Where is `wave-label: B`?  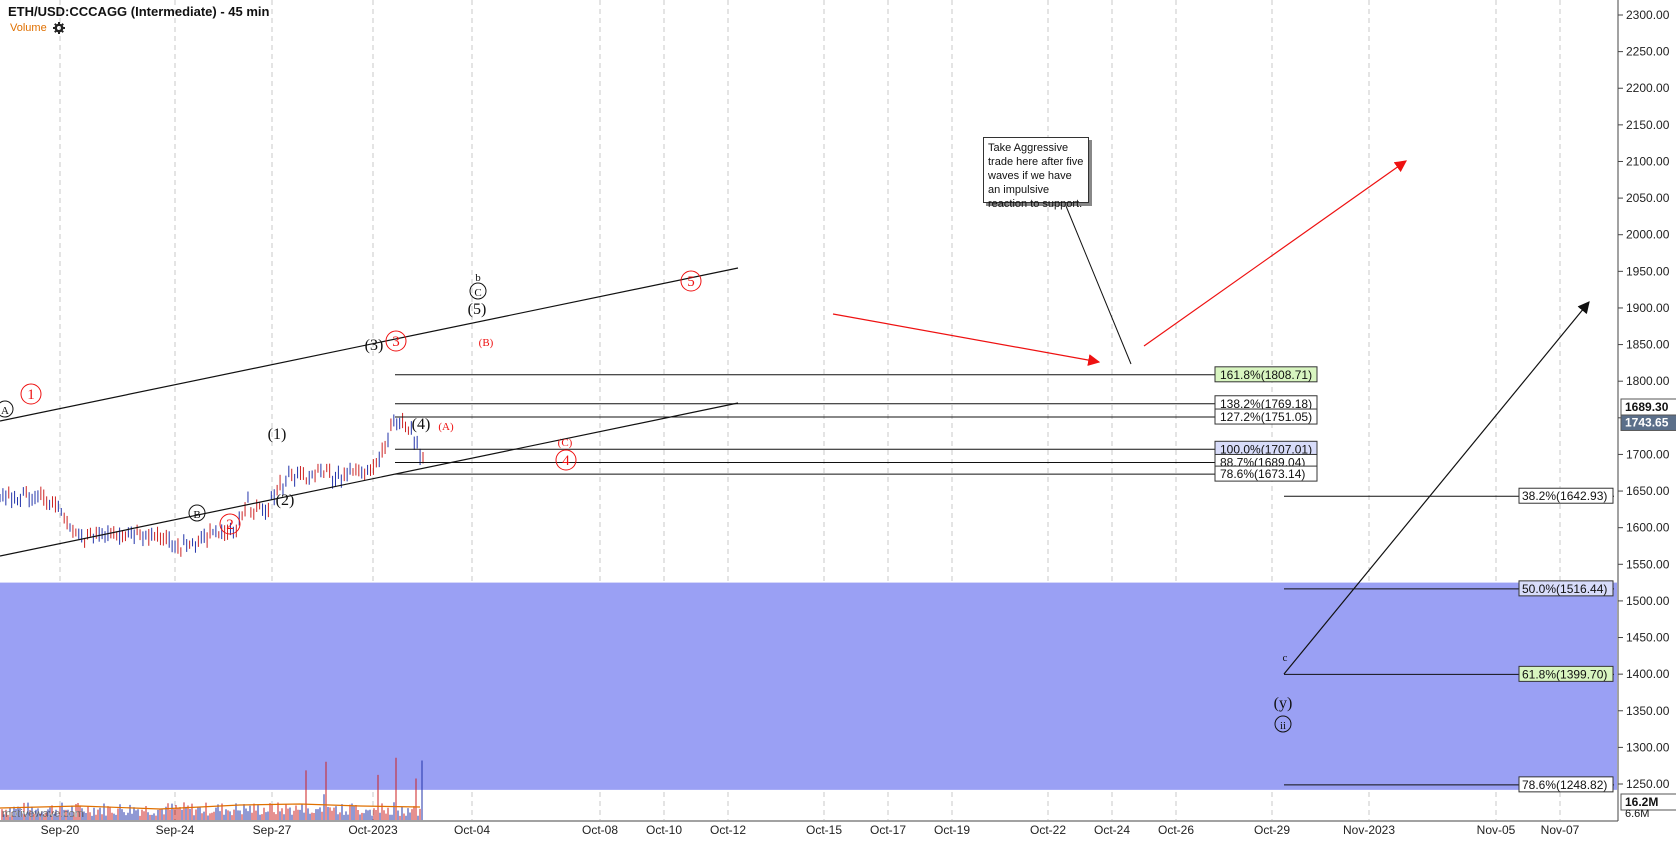
wave-label: B is located at coordinates (196, 515).